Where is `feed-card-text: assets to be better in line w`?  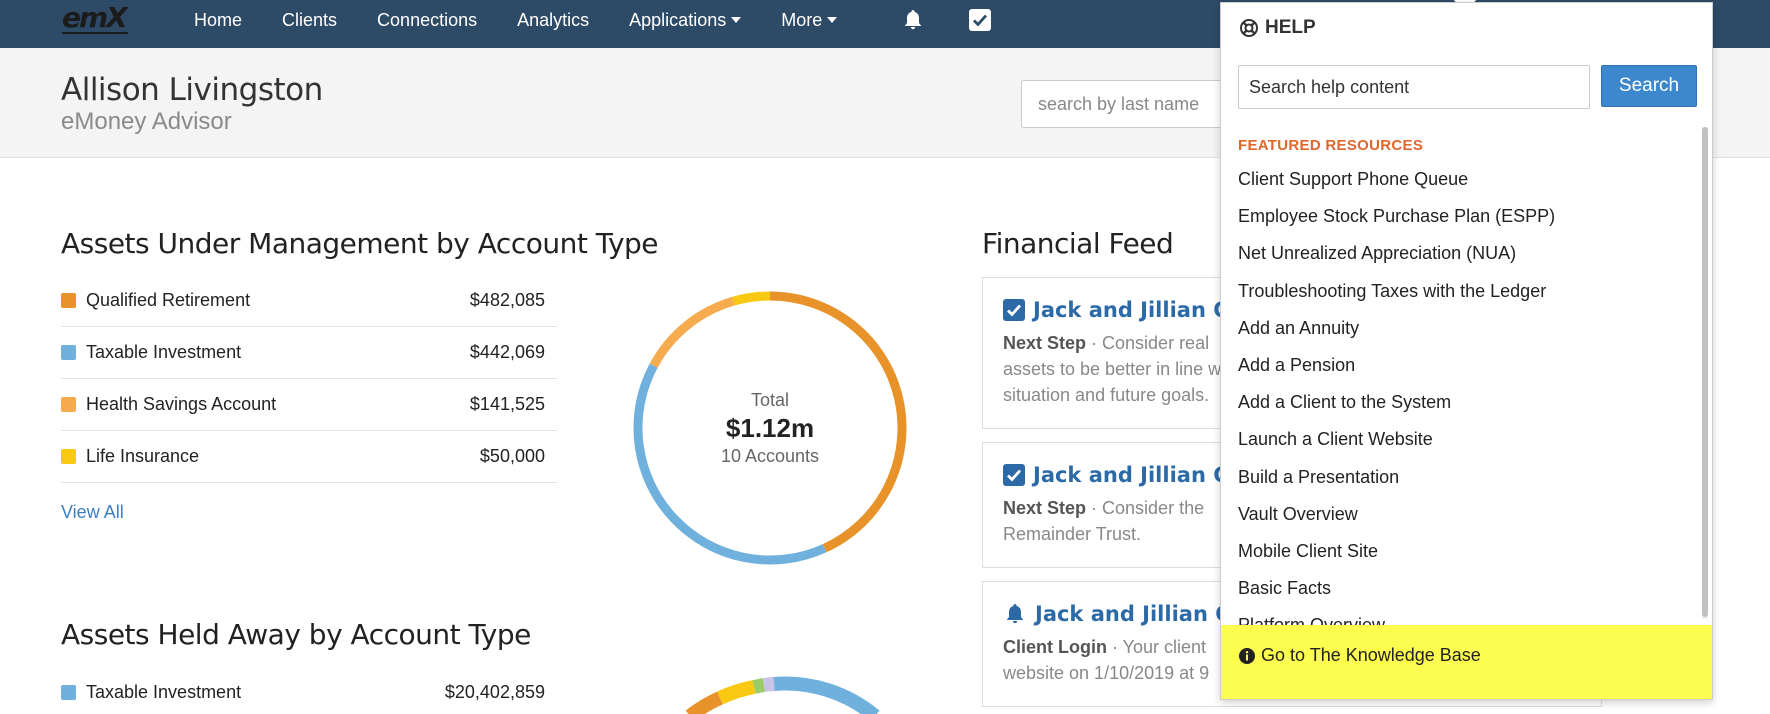
feed-card-text: assets to be better in line w is located at coordinates (1112, 369).